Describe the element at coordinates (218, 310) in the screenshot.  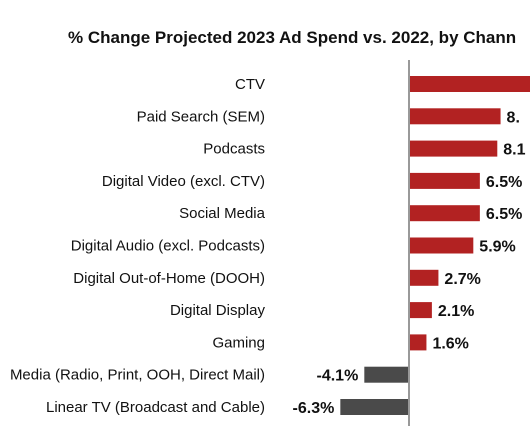
I see `category-label: Digital Display` at that location.